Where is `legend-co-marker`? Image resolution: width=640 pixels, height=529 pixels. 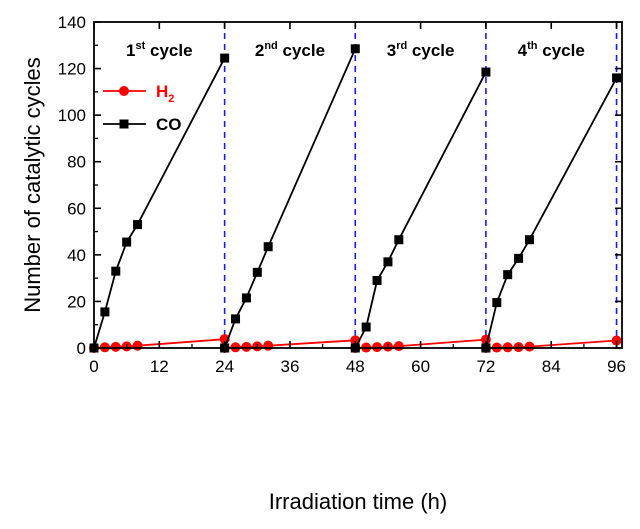 legend-co-marker is located at coordinates (124, 124).